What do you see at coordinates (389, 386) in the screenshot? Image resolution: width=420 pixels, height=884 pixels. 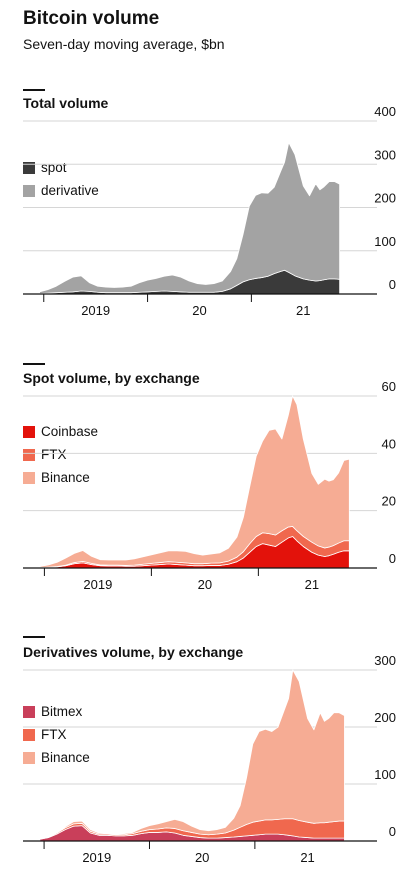 I see `y-tick-label: 60` at bounding box center [389, 386].